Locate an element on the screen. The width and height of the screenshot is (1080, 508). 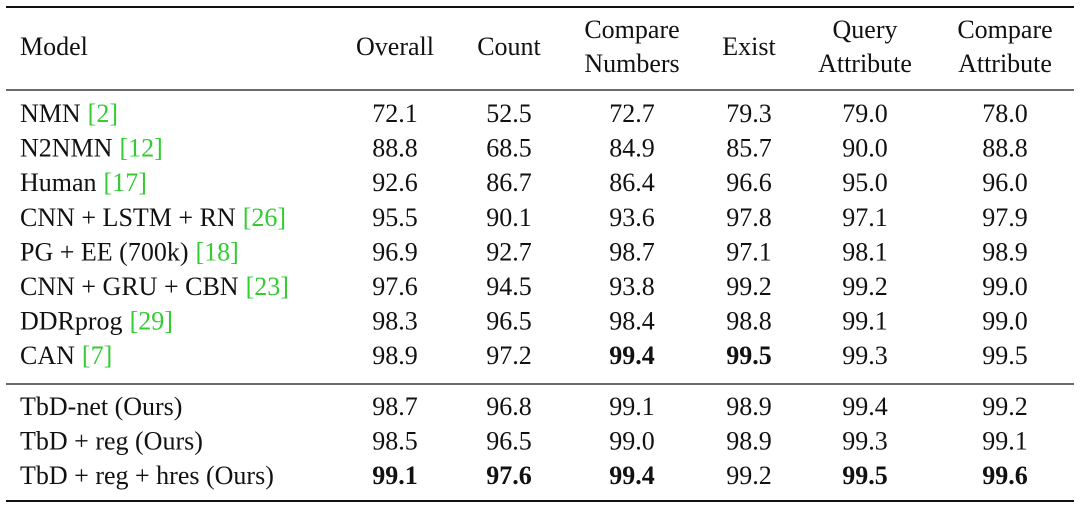
model-name: TbD + reg + hres (Ours) is located at coordinates (147, 475).